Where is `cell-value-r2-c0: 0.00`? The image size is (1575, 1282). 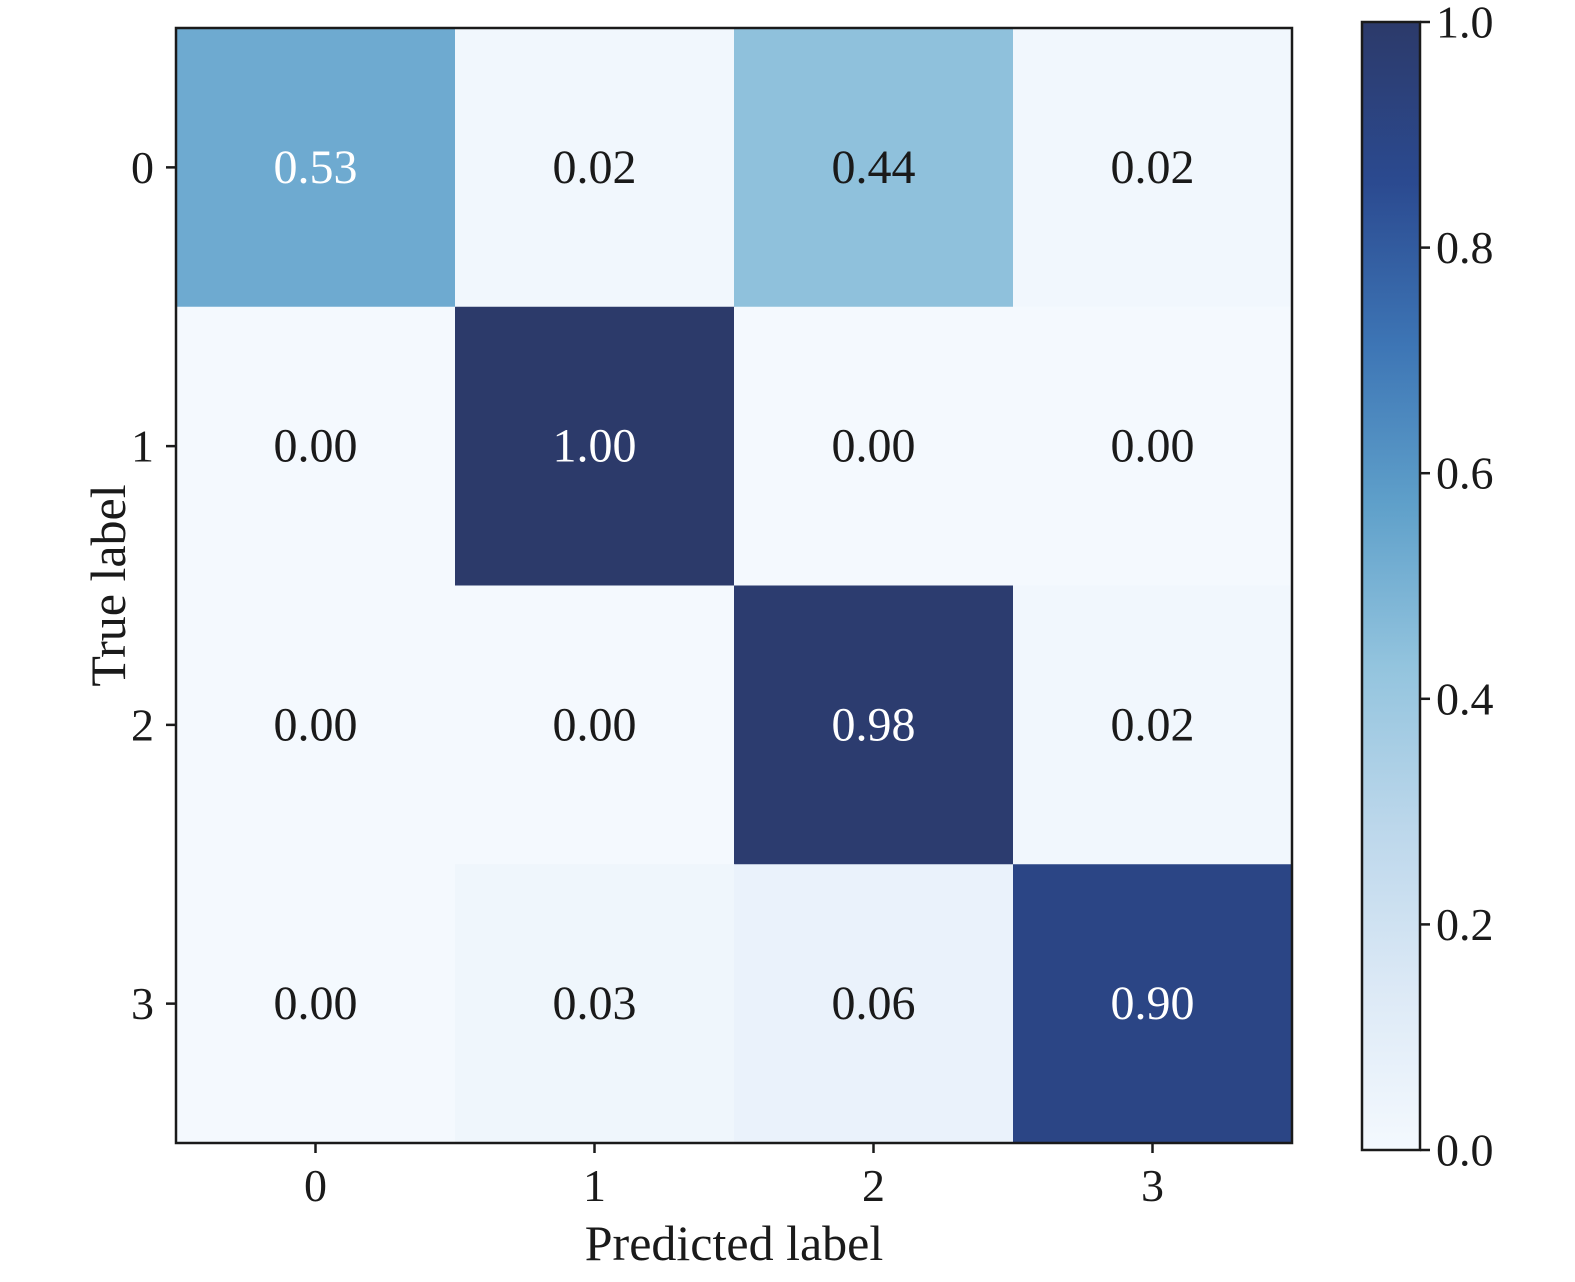
cell-value-r2-c0: 0.00 is located at coordinates (316, 724).